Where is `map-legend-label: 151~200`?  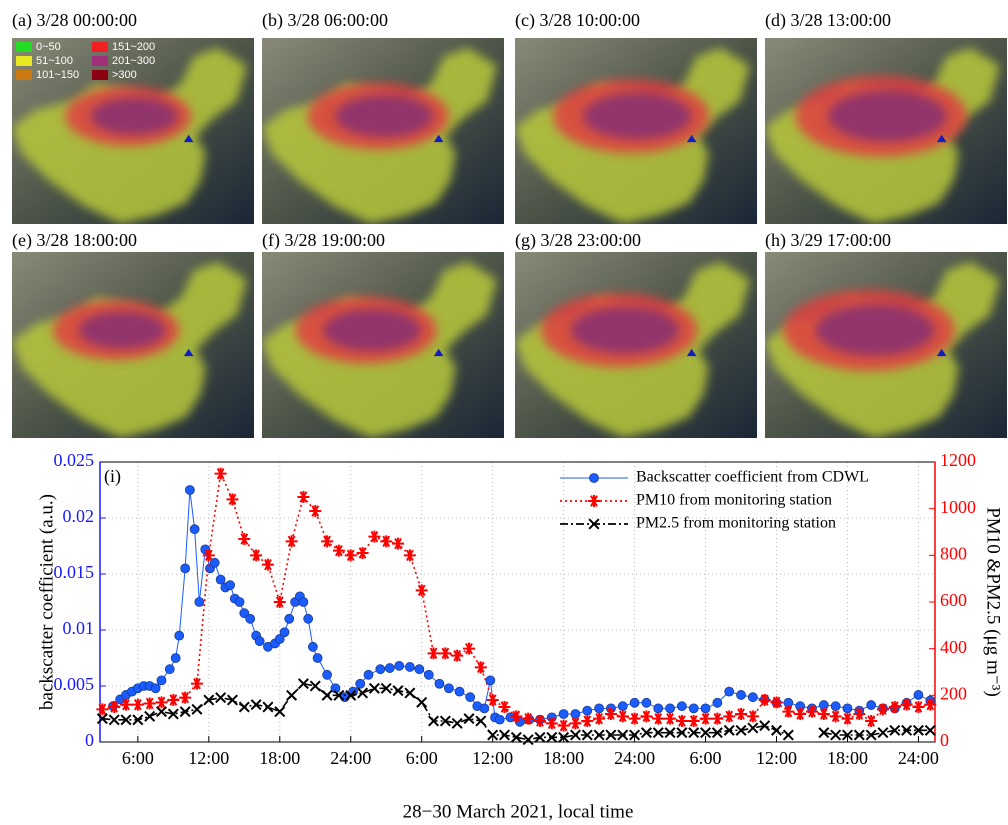 map-legend-label: 151~200 is located at coordinates (133, 47).